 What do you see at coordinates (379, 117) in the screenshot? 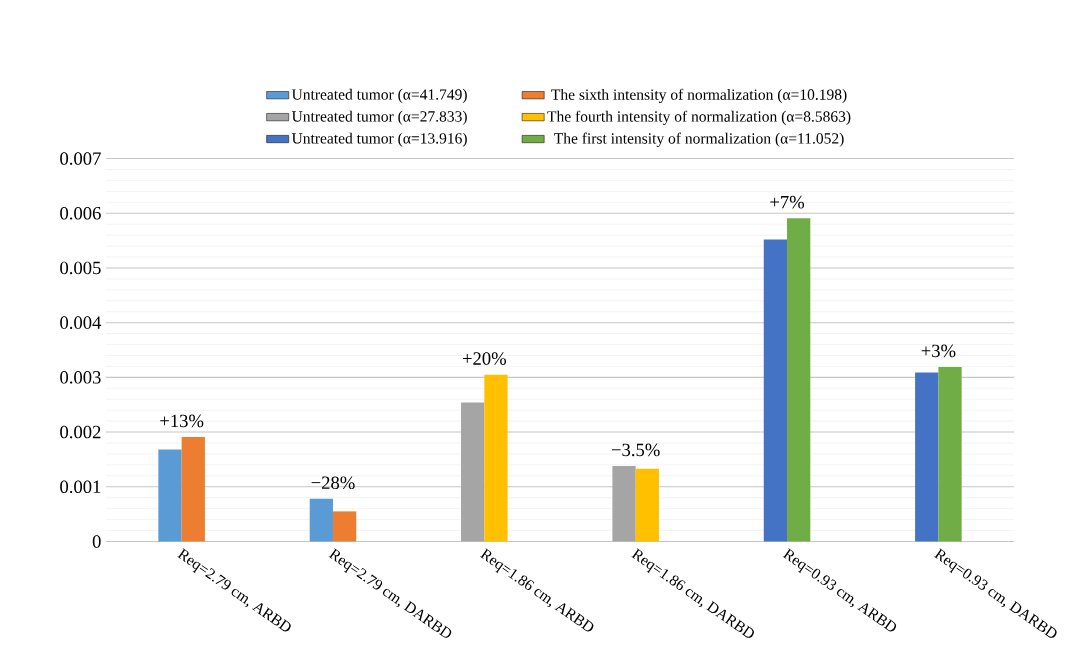
I see `legend-label: Untreated tumor (α=27.833)` at bounding box center [379, 117].